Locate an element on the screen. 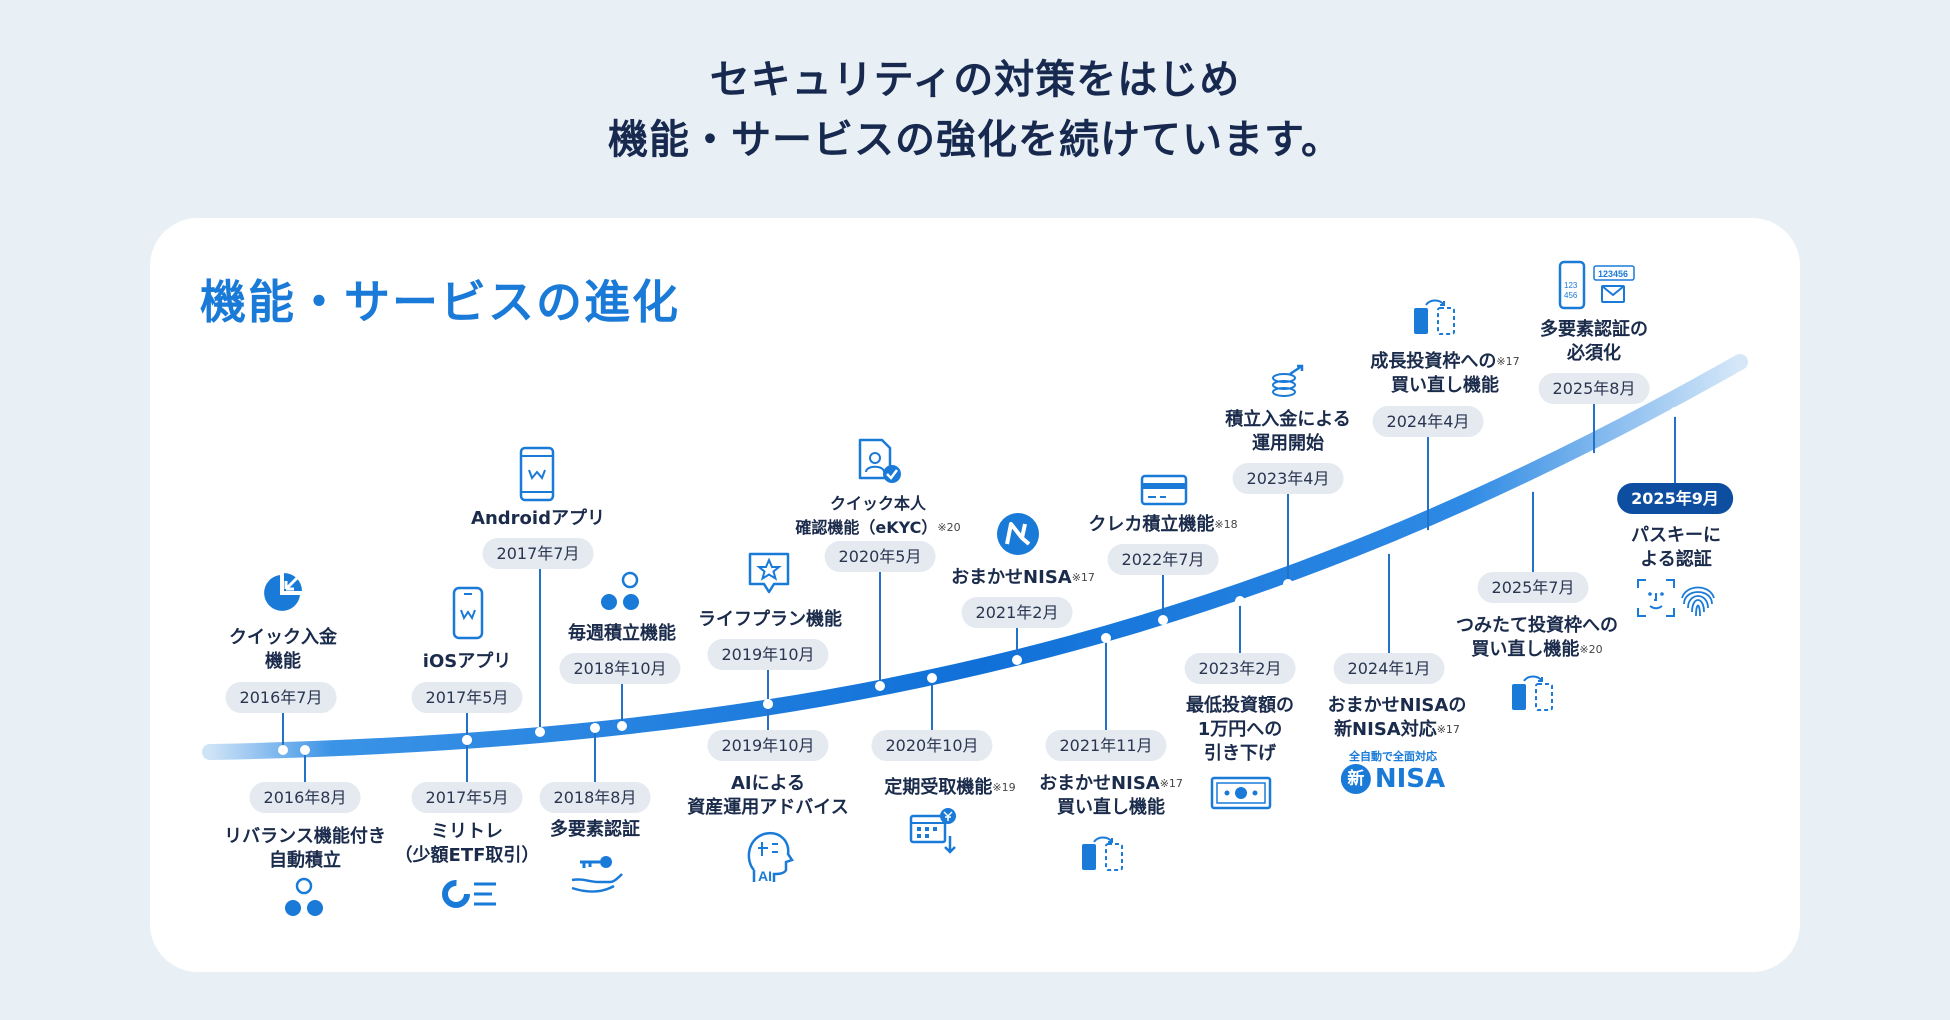  date-pill-miritore: 2017年5月 is located at coordinates (467, 797).